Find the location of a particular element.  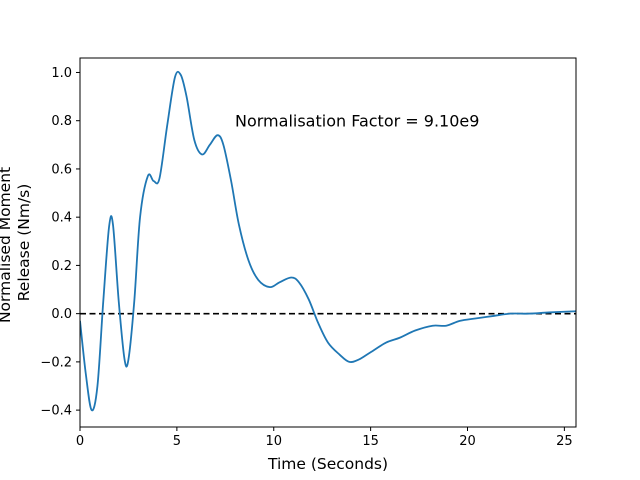

x-tick-label: 10 is located at coordinates (273, 441).